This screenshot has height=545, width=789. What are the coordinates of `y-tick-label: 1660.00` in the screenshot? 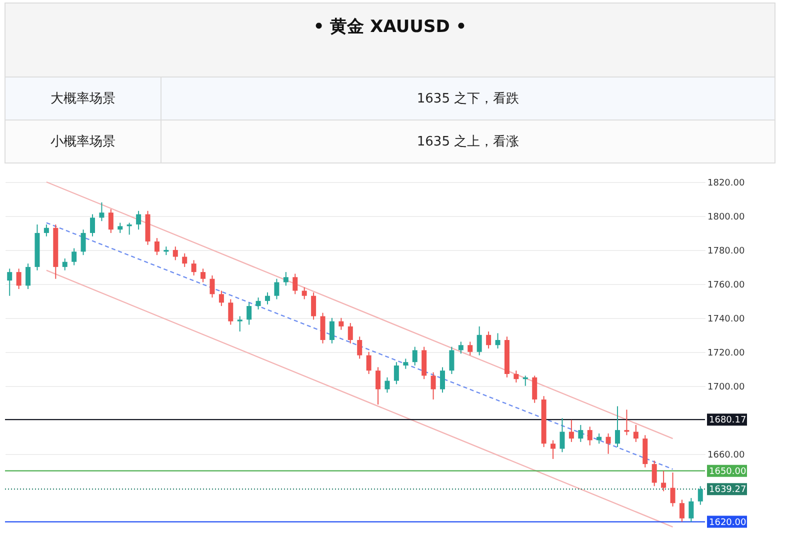 It's located at (726, 455).